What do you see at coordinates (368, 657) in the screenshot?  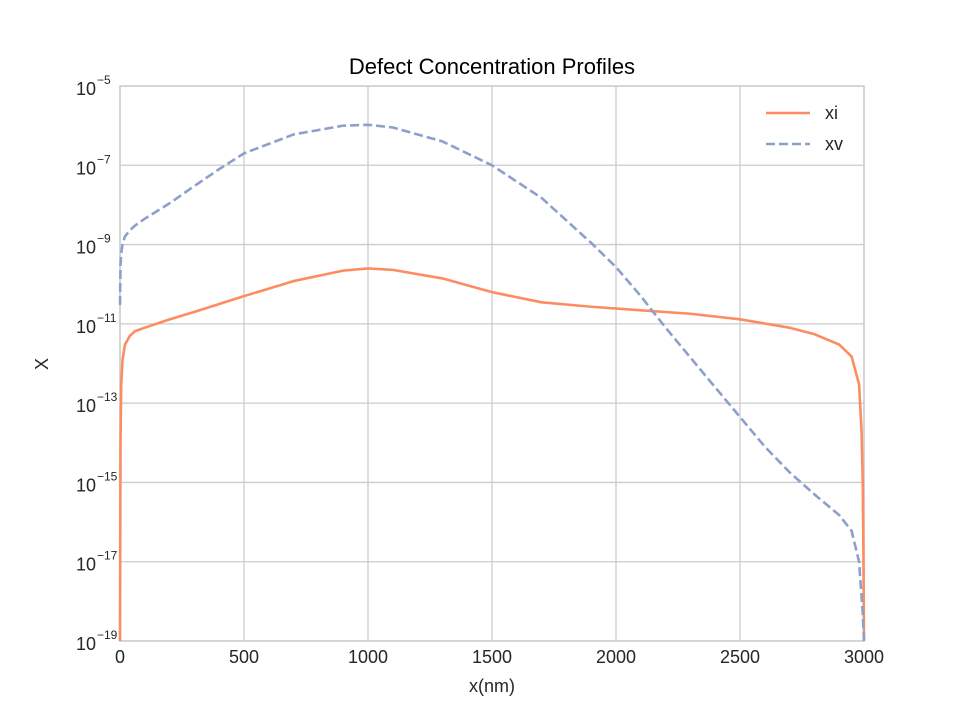 I see `x-tick-label: 1000` at bounding box center [368, 657].